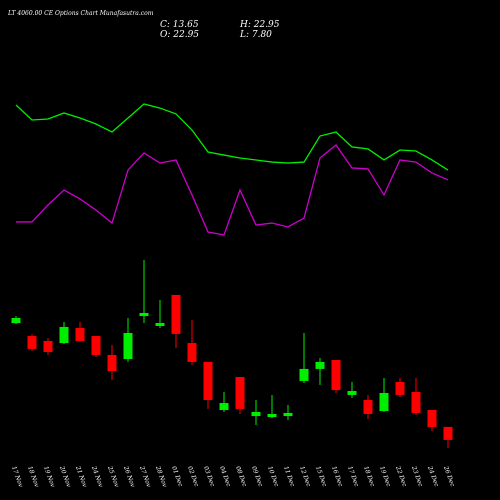  What do you see at coordinates (401, 476) in the screenshot?
I see `x-tick-label: 22 Dec` at bounding box center [401, 476].